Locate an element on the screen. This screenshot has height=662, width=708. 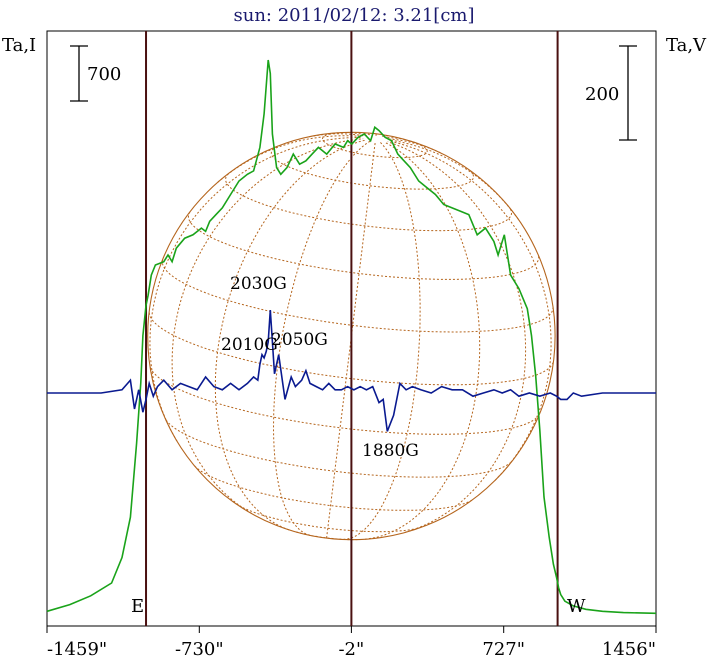
x-tick-label: -730" is located at coordinates (199, 649).